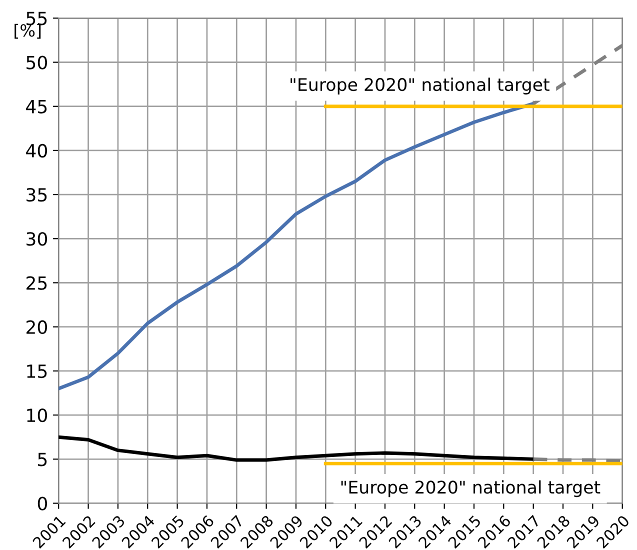 The image size is (637, 550). What do you see at coordinates (297, 448) in the screenshot?
I see `line-series` at bounding box center [297, 448].